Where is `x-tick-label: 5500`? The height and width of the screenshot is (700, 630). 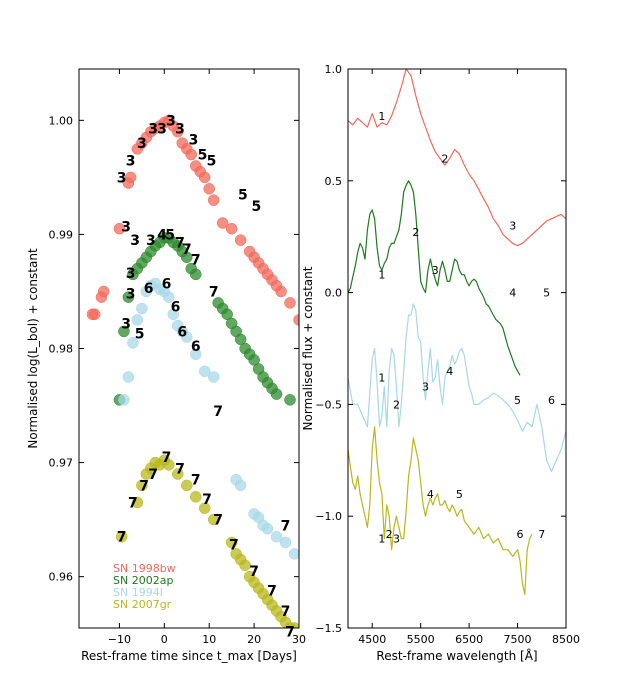 x-tick-label: 5500 is located at coordinates (421, 639).